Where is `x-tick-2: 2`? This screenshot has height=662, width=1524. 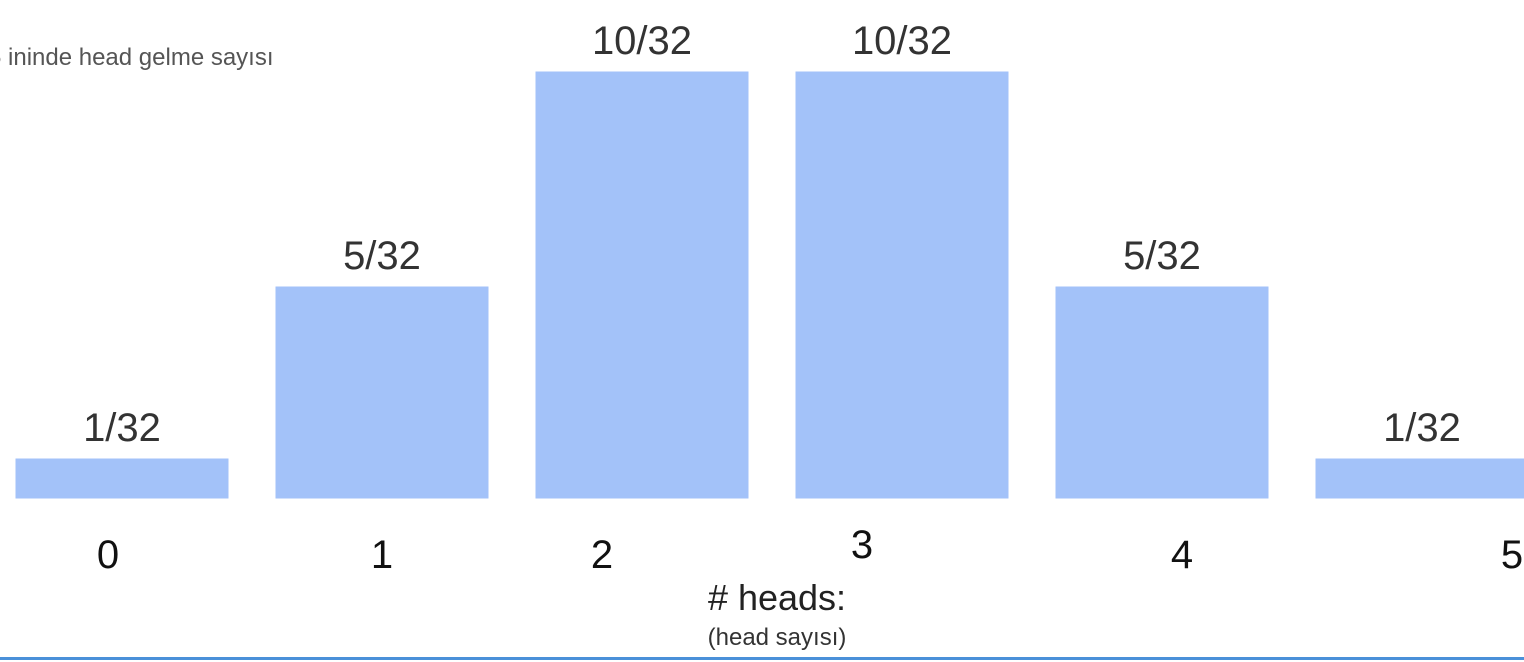 x-tick-2: 2 is located at coordinates (602, 555).